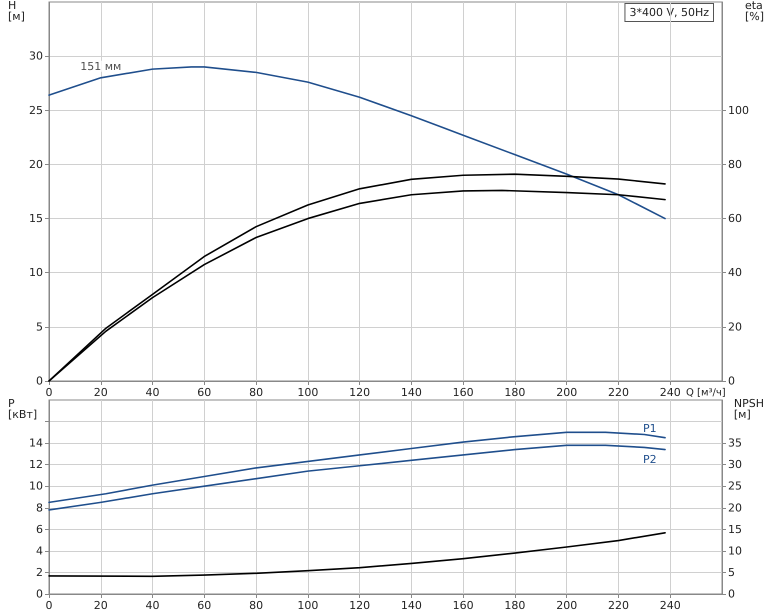 The width and height of the screenshot is (774, 611). I want to click on y-tick-label: 30, so click(36, 56).